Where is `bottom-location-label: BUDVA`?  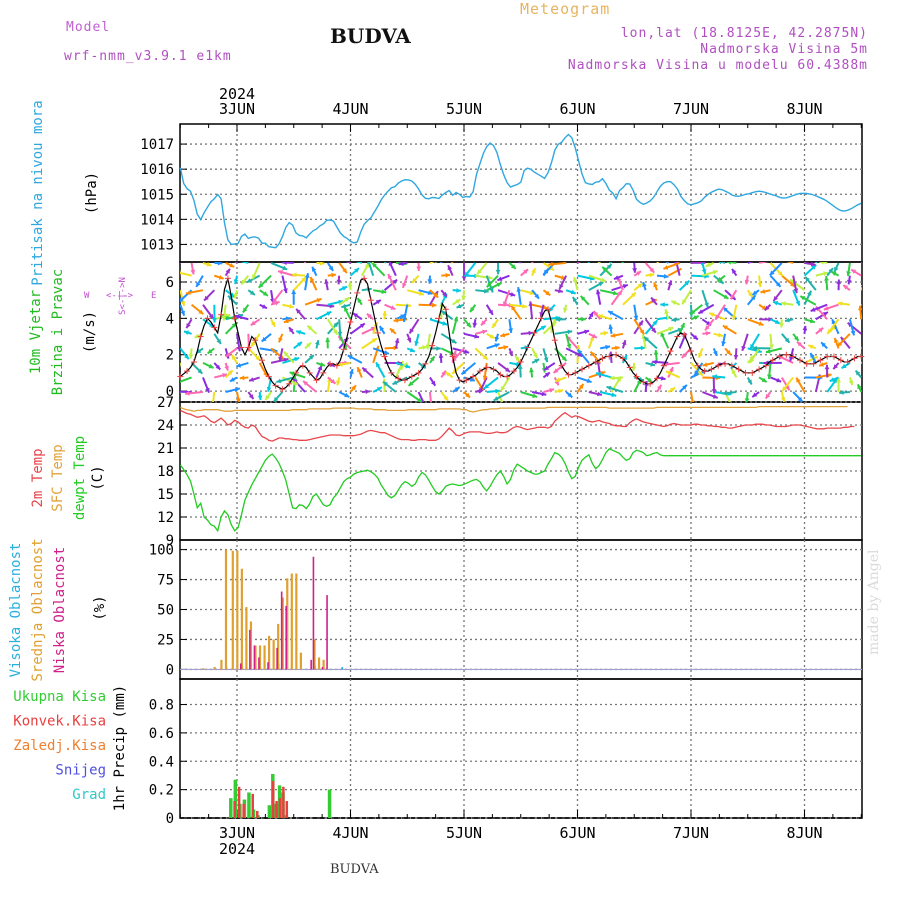
bottom-location-label: BUDVA is located at coordinates (354, 869).